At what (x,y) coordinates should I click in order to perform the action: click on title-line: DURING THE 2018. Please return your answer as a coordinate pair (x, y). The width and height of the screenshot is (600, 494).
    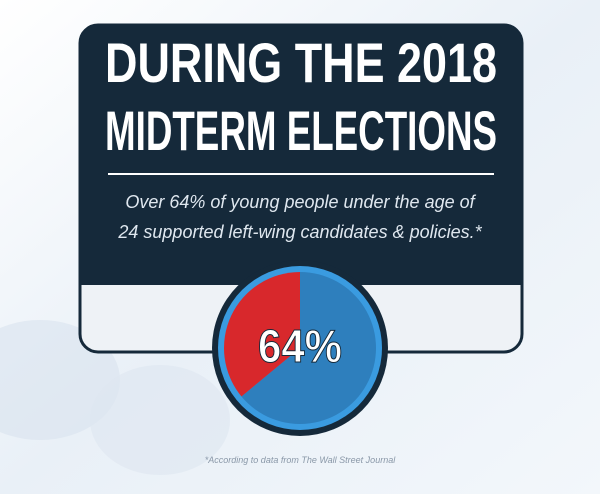
    Looking at the image, I should click on (301, 62).